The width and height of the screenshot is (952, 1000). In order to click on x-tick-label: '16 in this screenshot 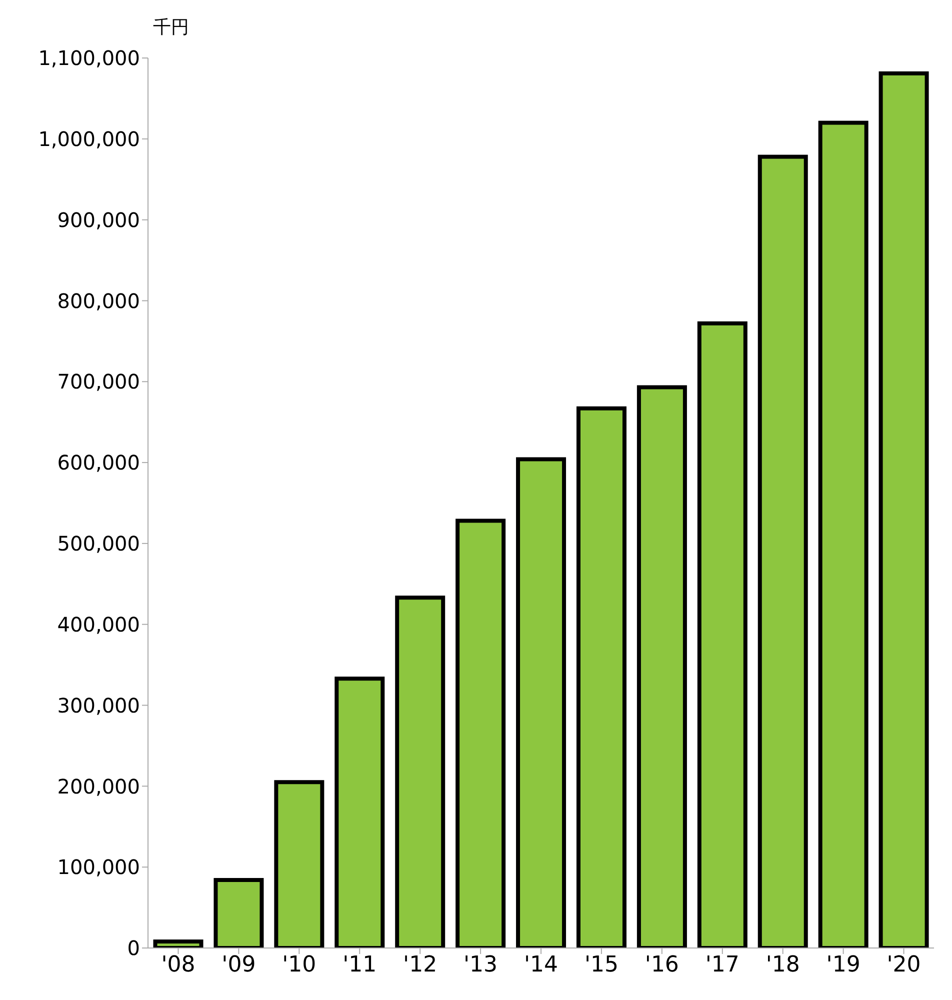, I will do `click(661, 965)`.